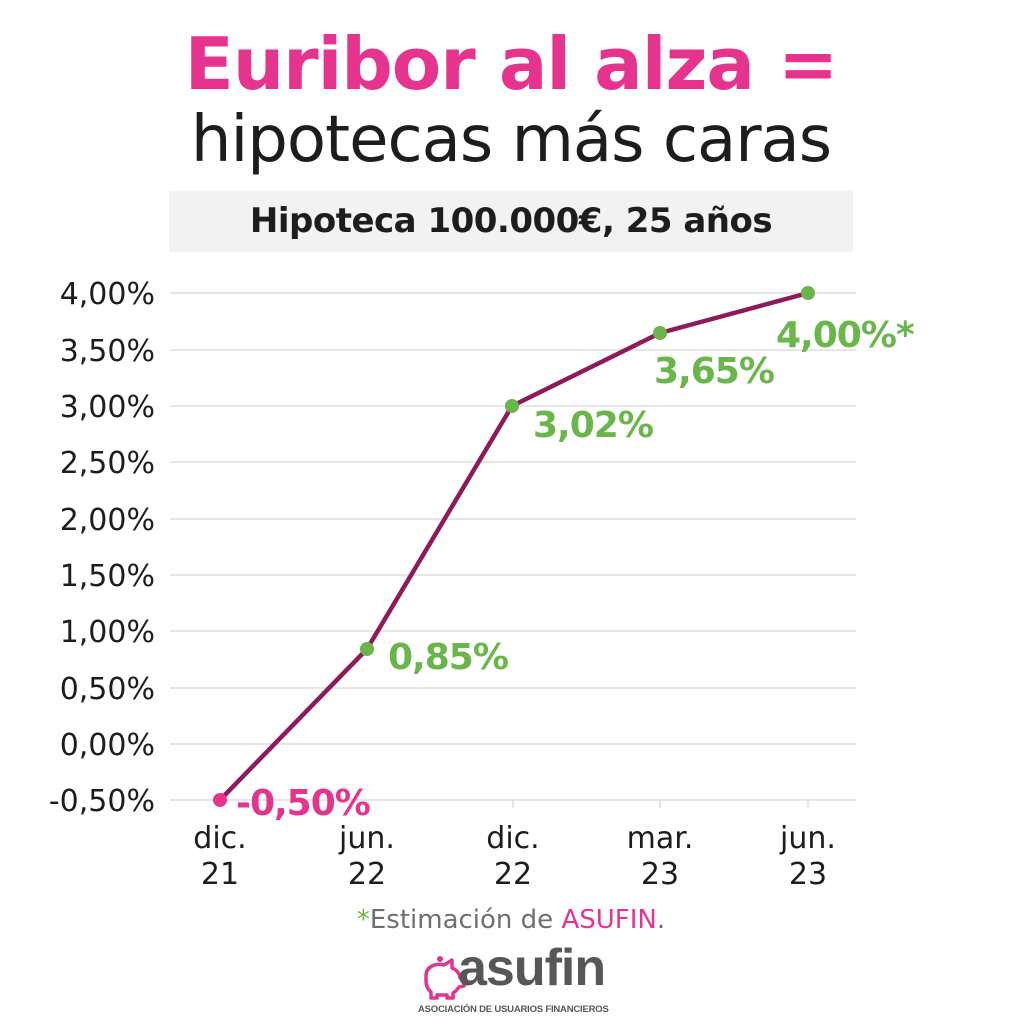 Image resolution: width=1022 pixels, height=1024 pixels. I want to click on chart-title: Euribor al alza =, so click(511, 64).